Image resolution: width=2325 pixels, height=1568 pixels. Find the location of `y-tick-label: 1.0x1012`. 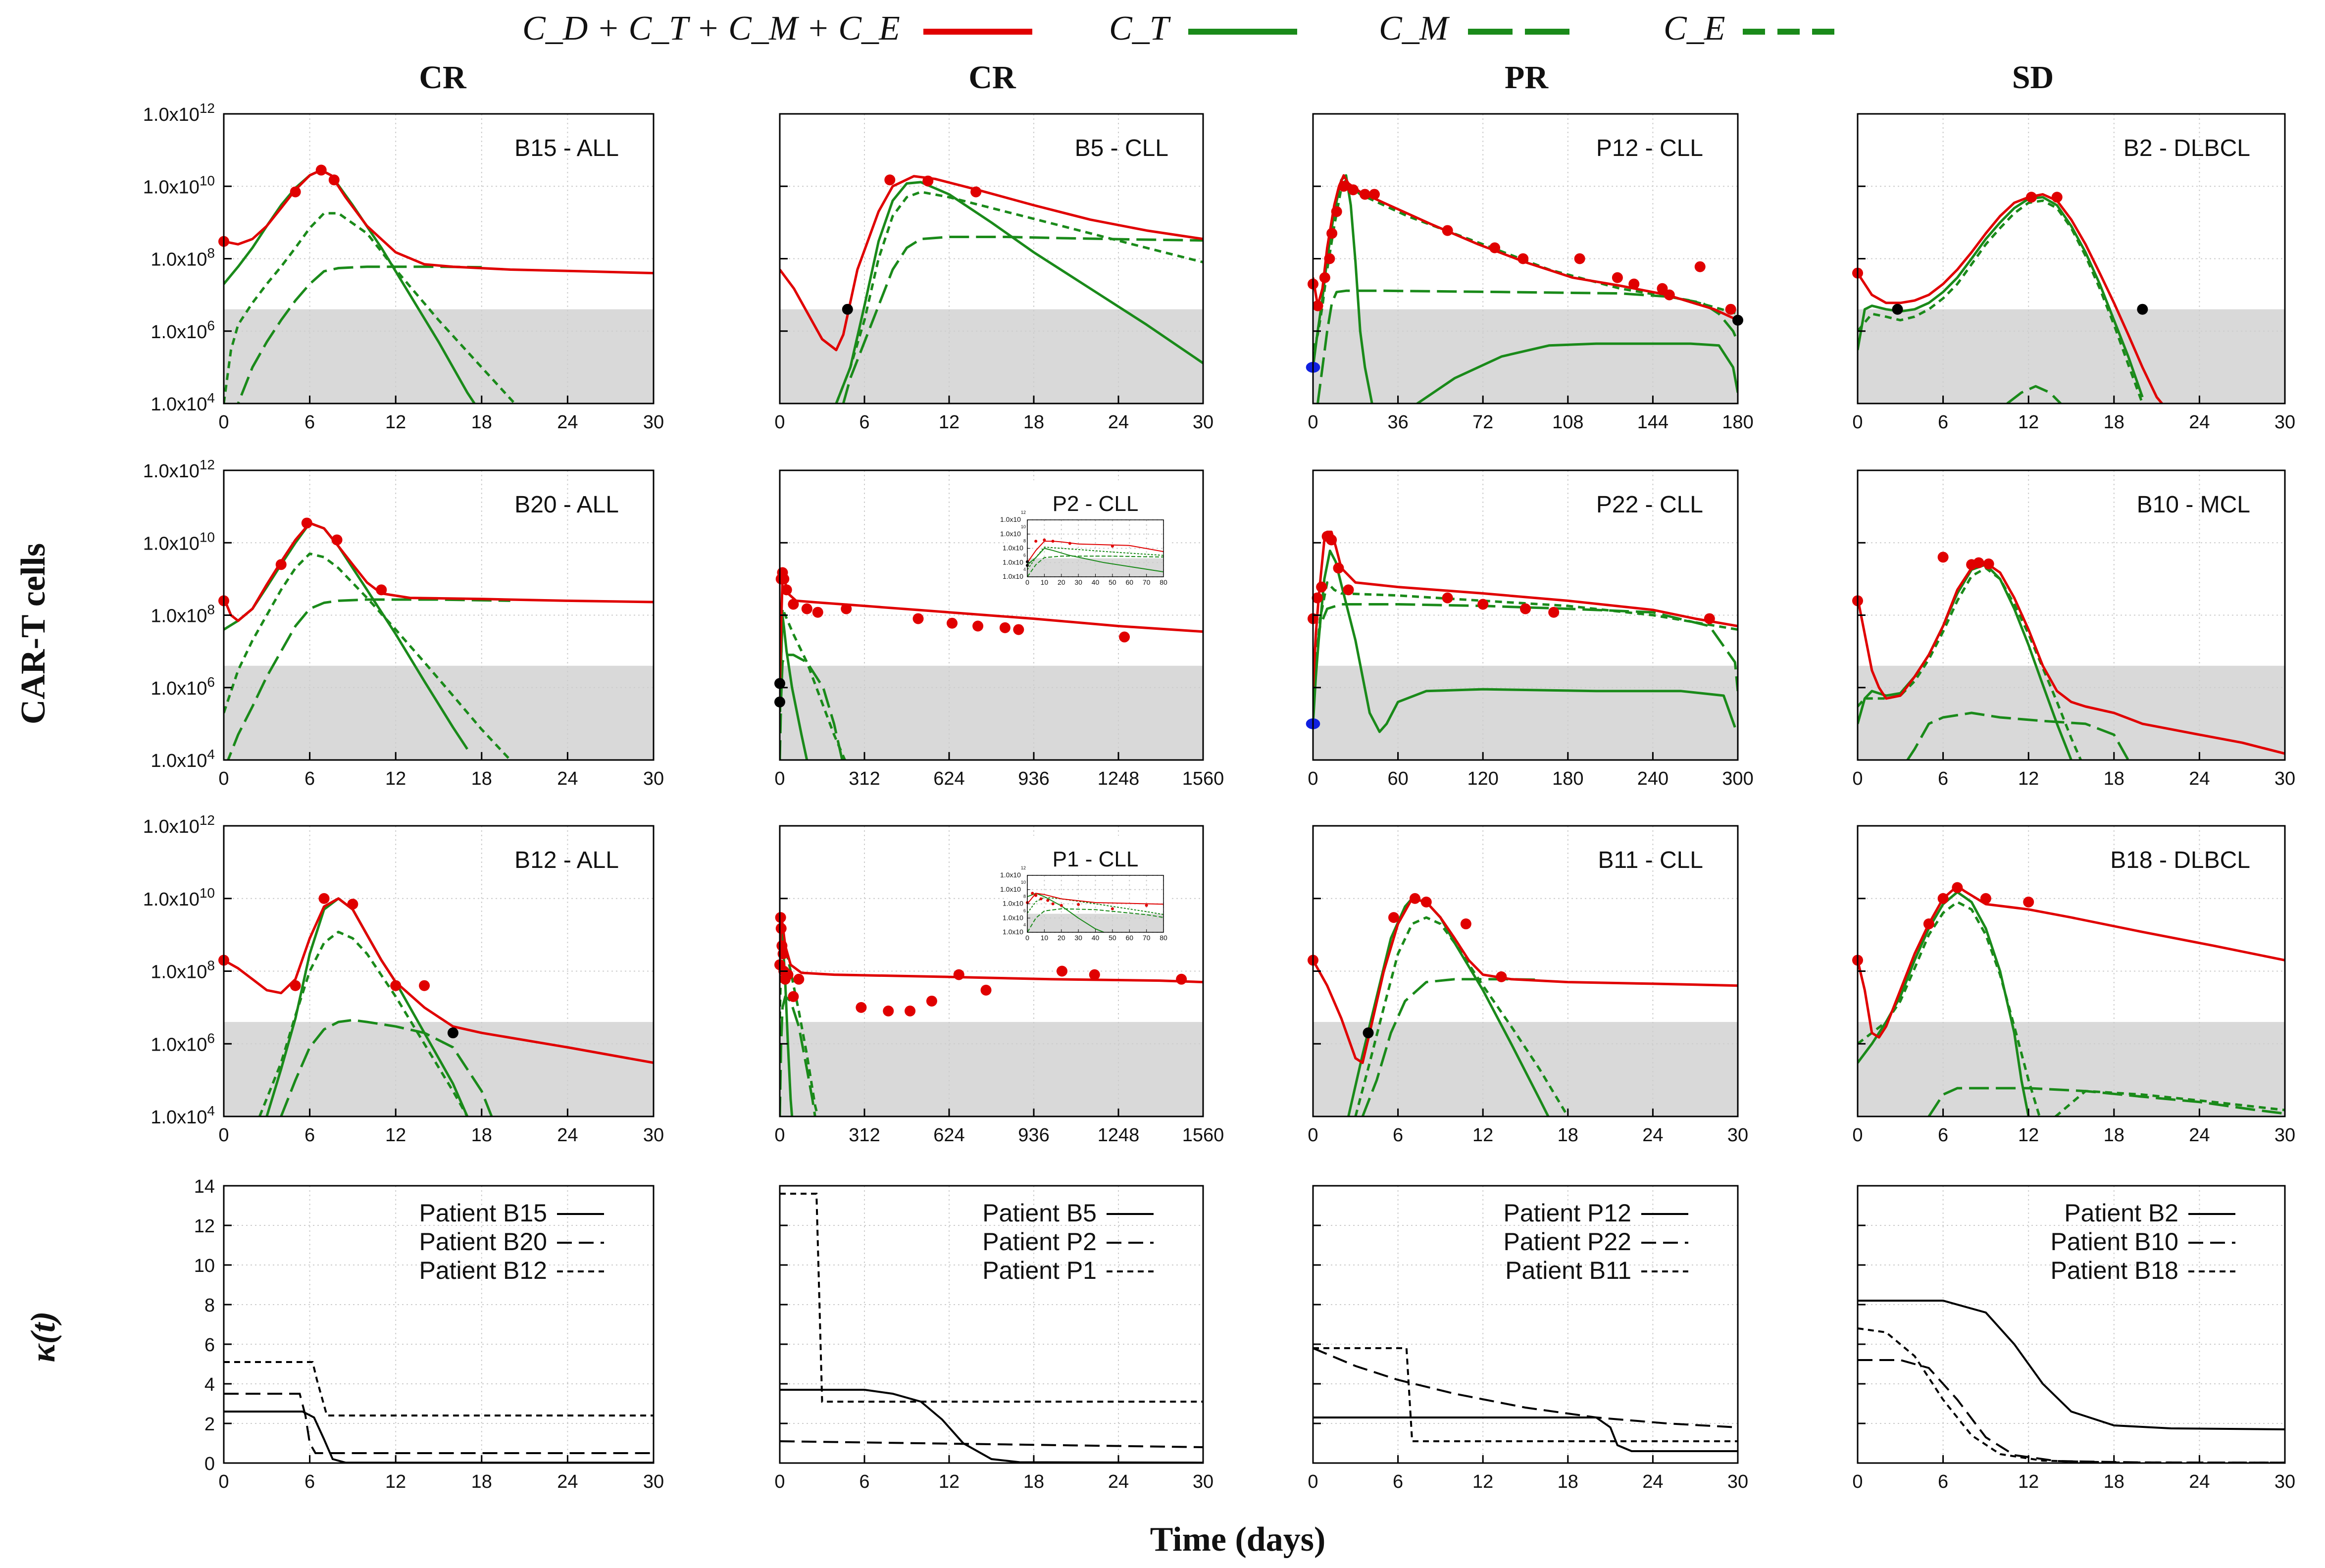

y-tick-label: 1.0x1012 is located at coordinates (1013, 516).